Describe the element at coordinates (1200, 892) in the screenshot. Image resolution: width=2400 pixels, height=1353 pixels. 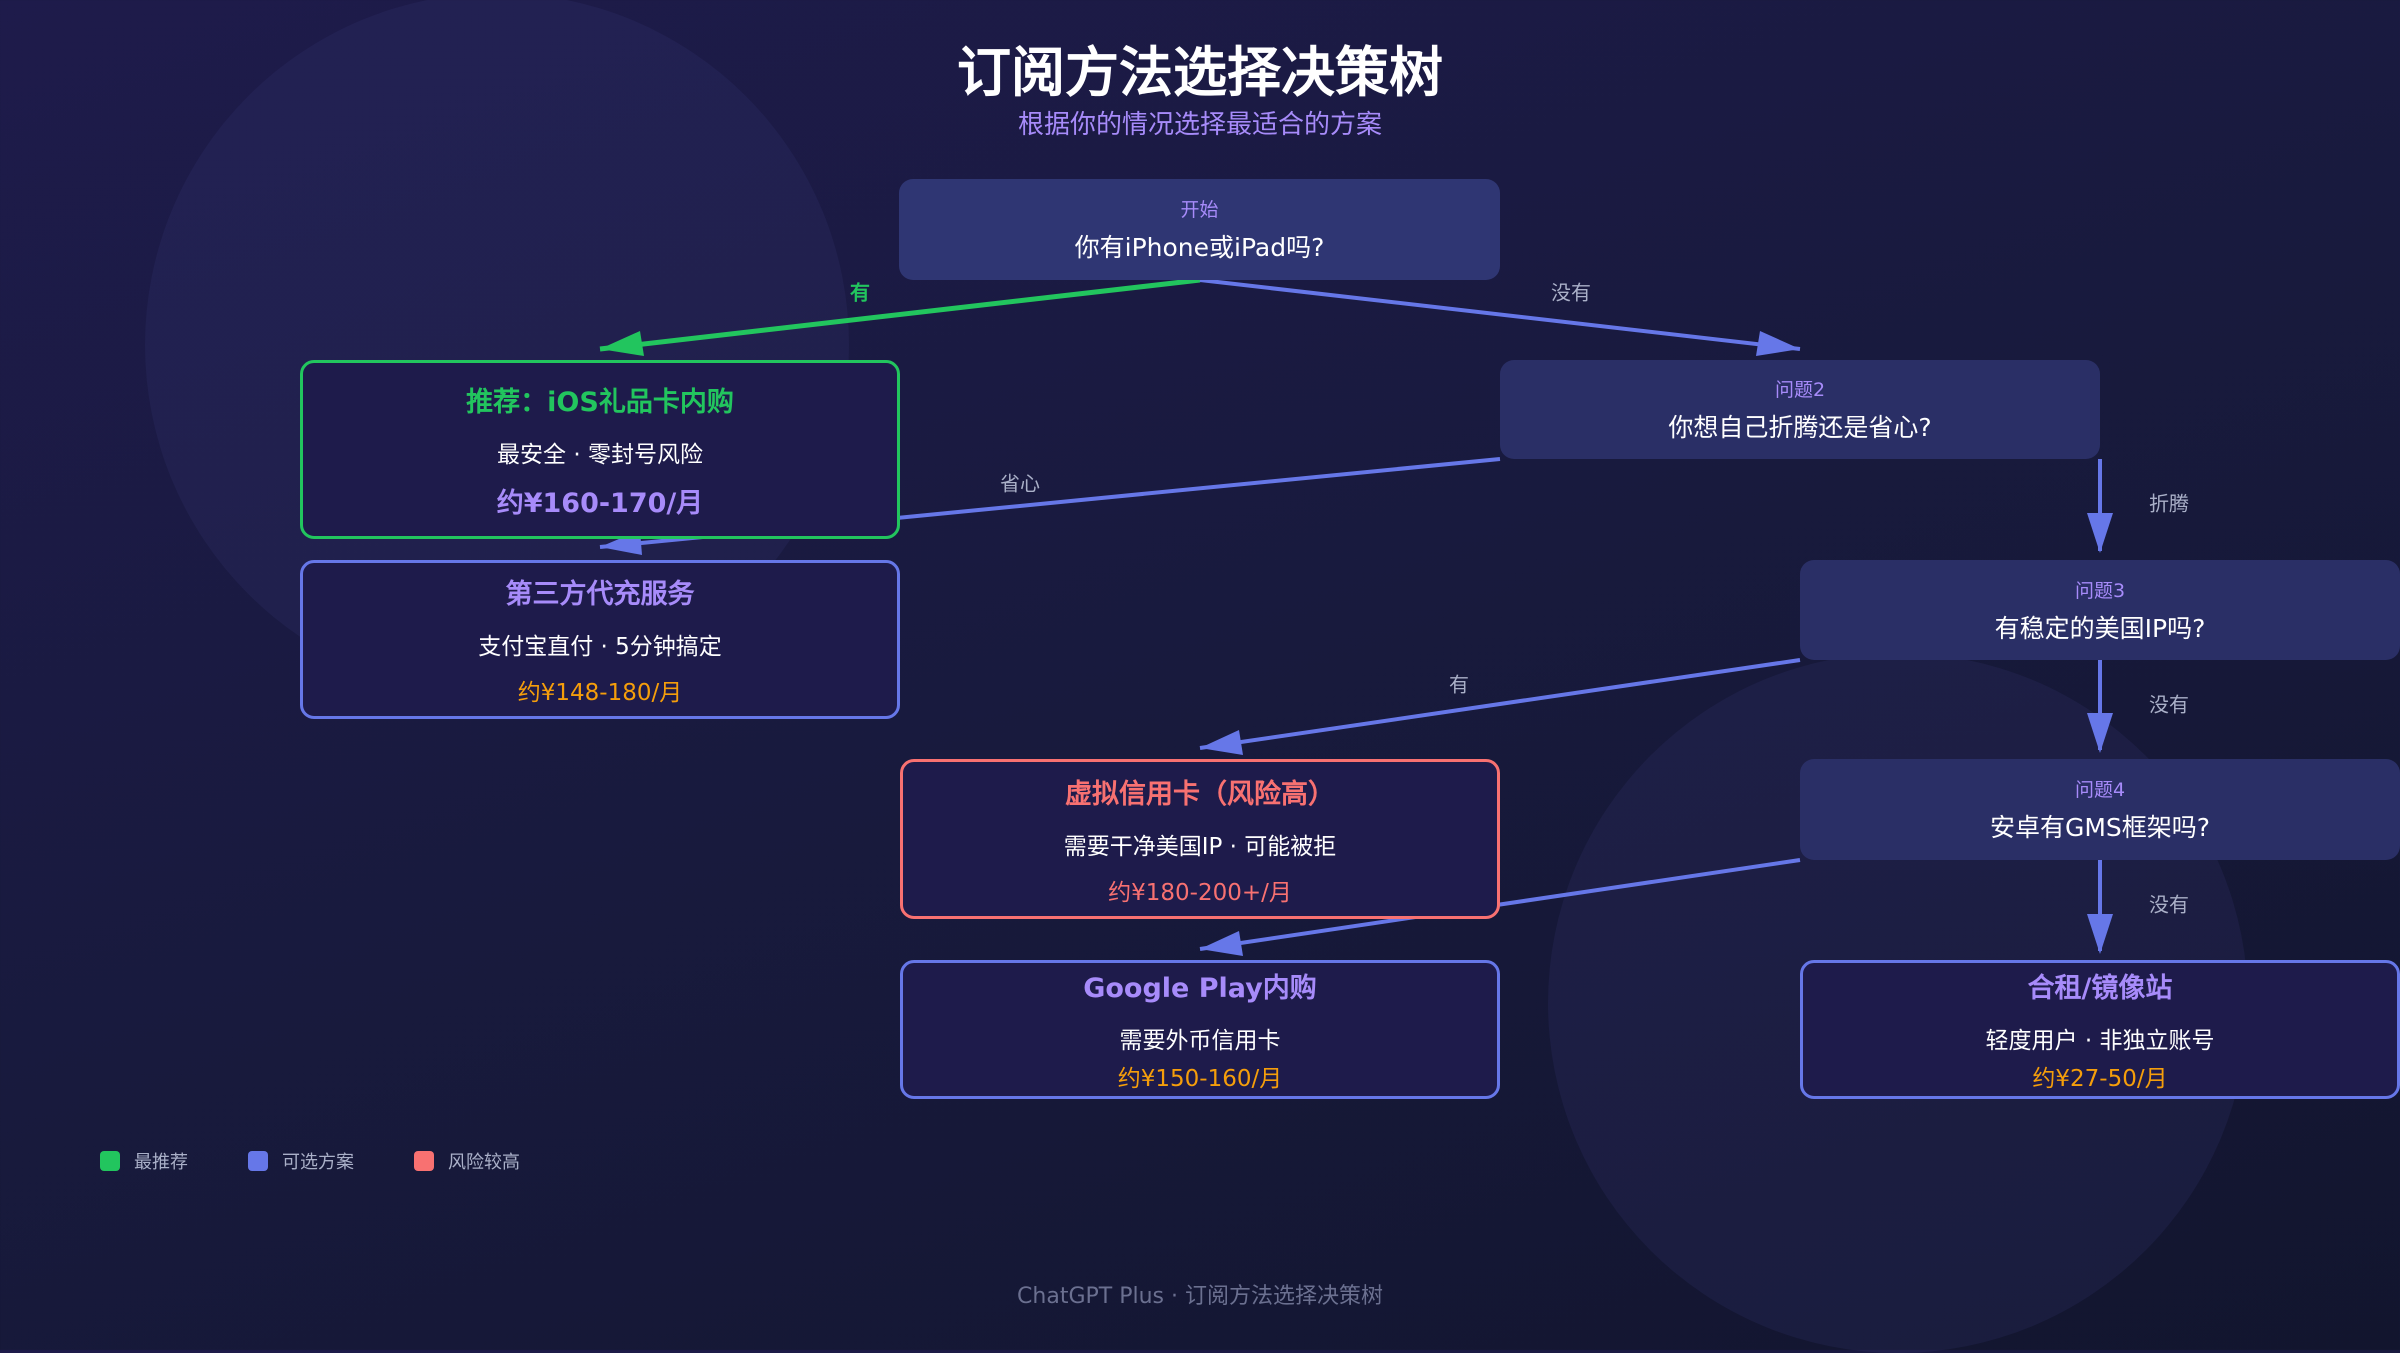
I see `result-price: 约¥180-200+/月` at that location.